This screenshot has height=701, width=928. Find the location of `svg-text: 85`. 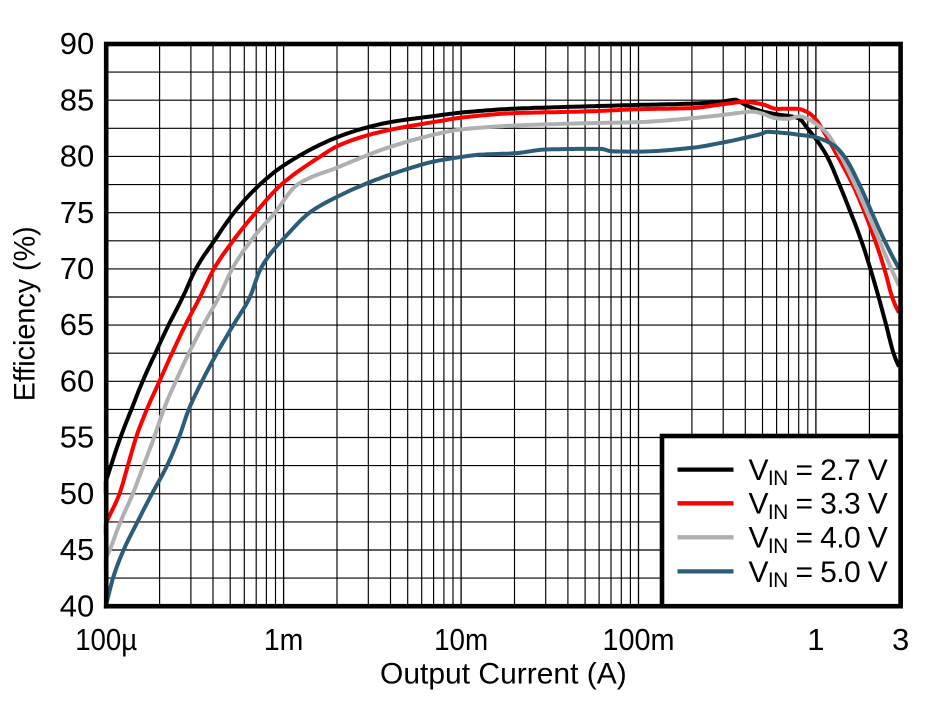

svg-text: 85 is located at coordinates (77, 99).